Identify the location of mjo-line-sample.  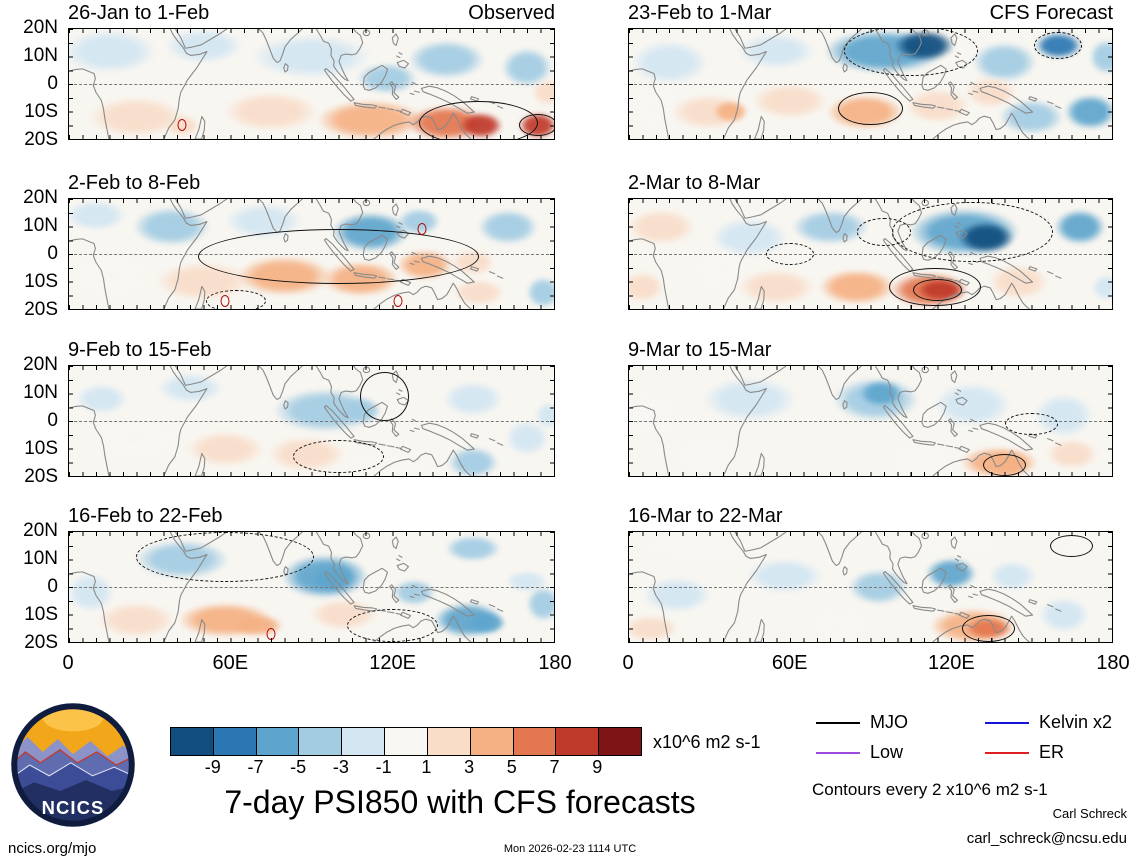
(838, 722).